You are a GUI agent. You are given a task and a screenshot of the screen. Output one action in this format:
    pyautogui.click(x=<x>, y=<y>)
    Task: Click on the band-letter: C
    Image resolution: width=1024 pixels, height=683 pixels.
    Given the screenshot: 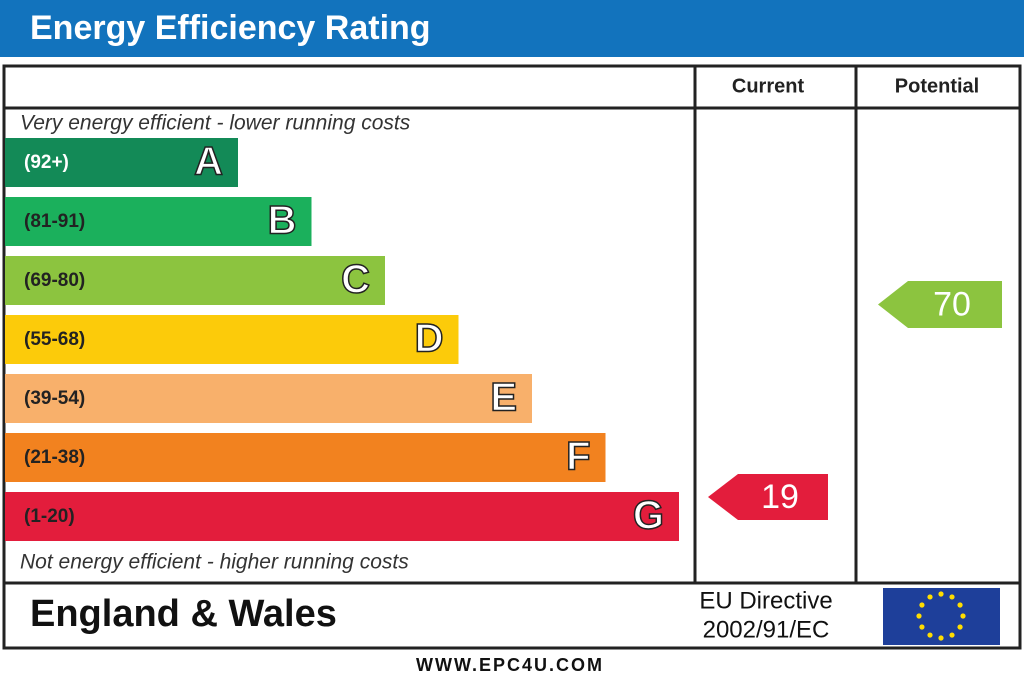 What is the action you would take?
    pyautogui.click(x=355, y=280)
    